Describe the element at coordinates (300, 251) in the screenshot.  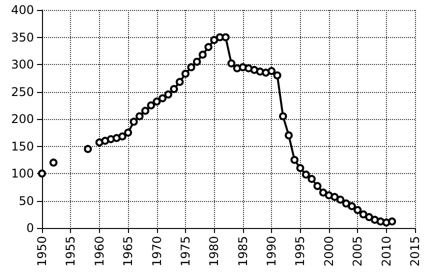
I see `x-tick-label: 1995` at that location.